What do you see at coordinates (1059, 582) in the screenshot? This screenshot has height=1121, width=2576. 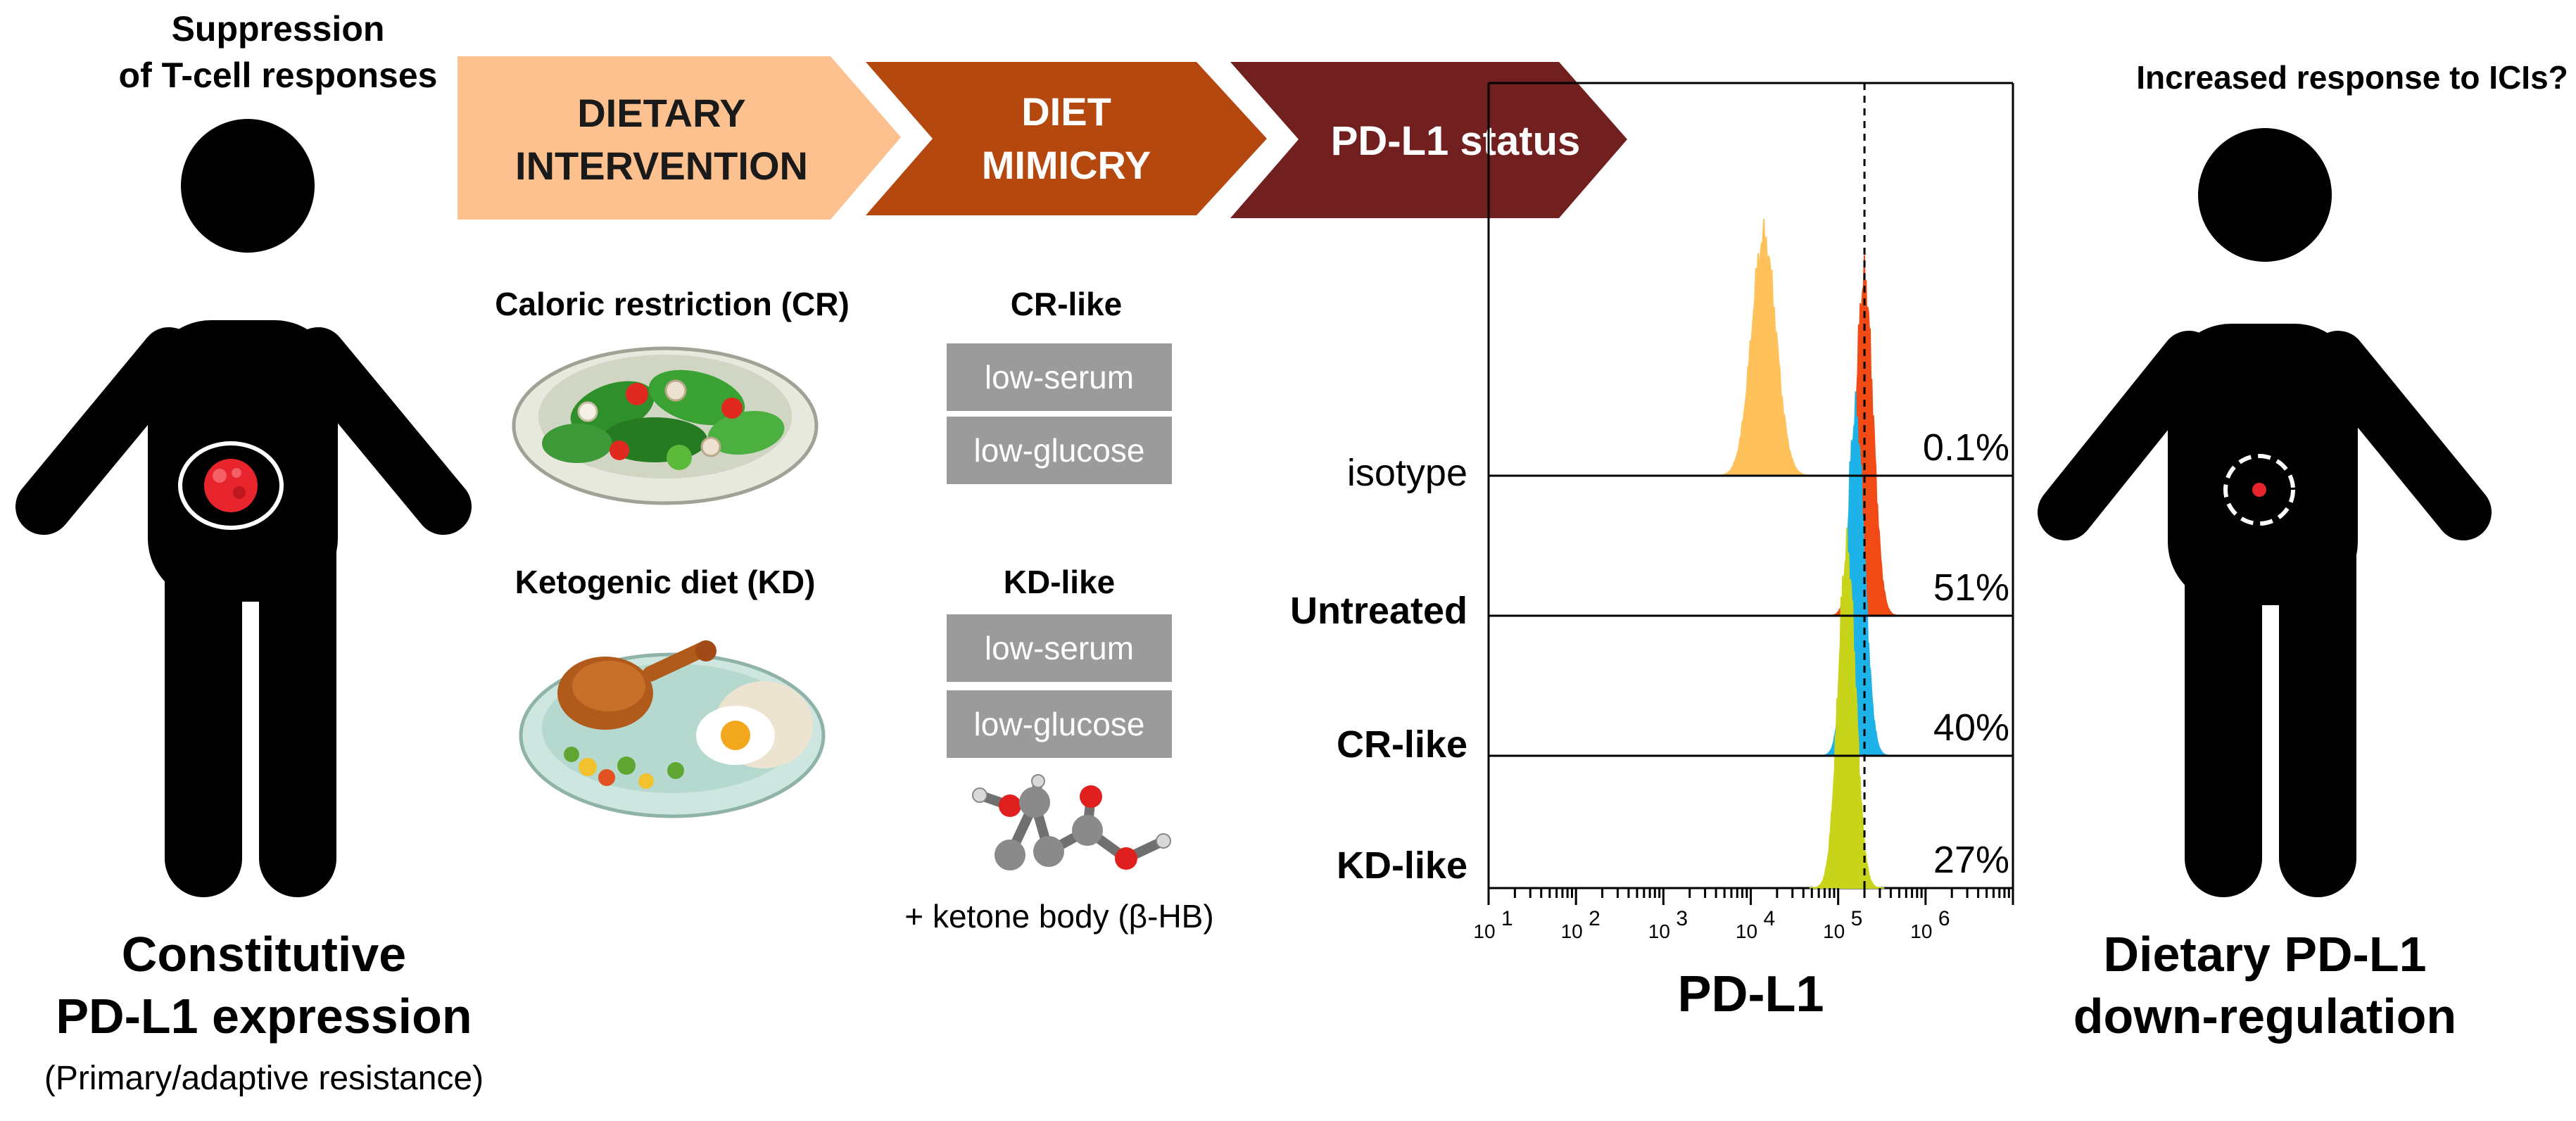 I see `mimic-kd-title: KD-like` at bounding box center [1059, 582].